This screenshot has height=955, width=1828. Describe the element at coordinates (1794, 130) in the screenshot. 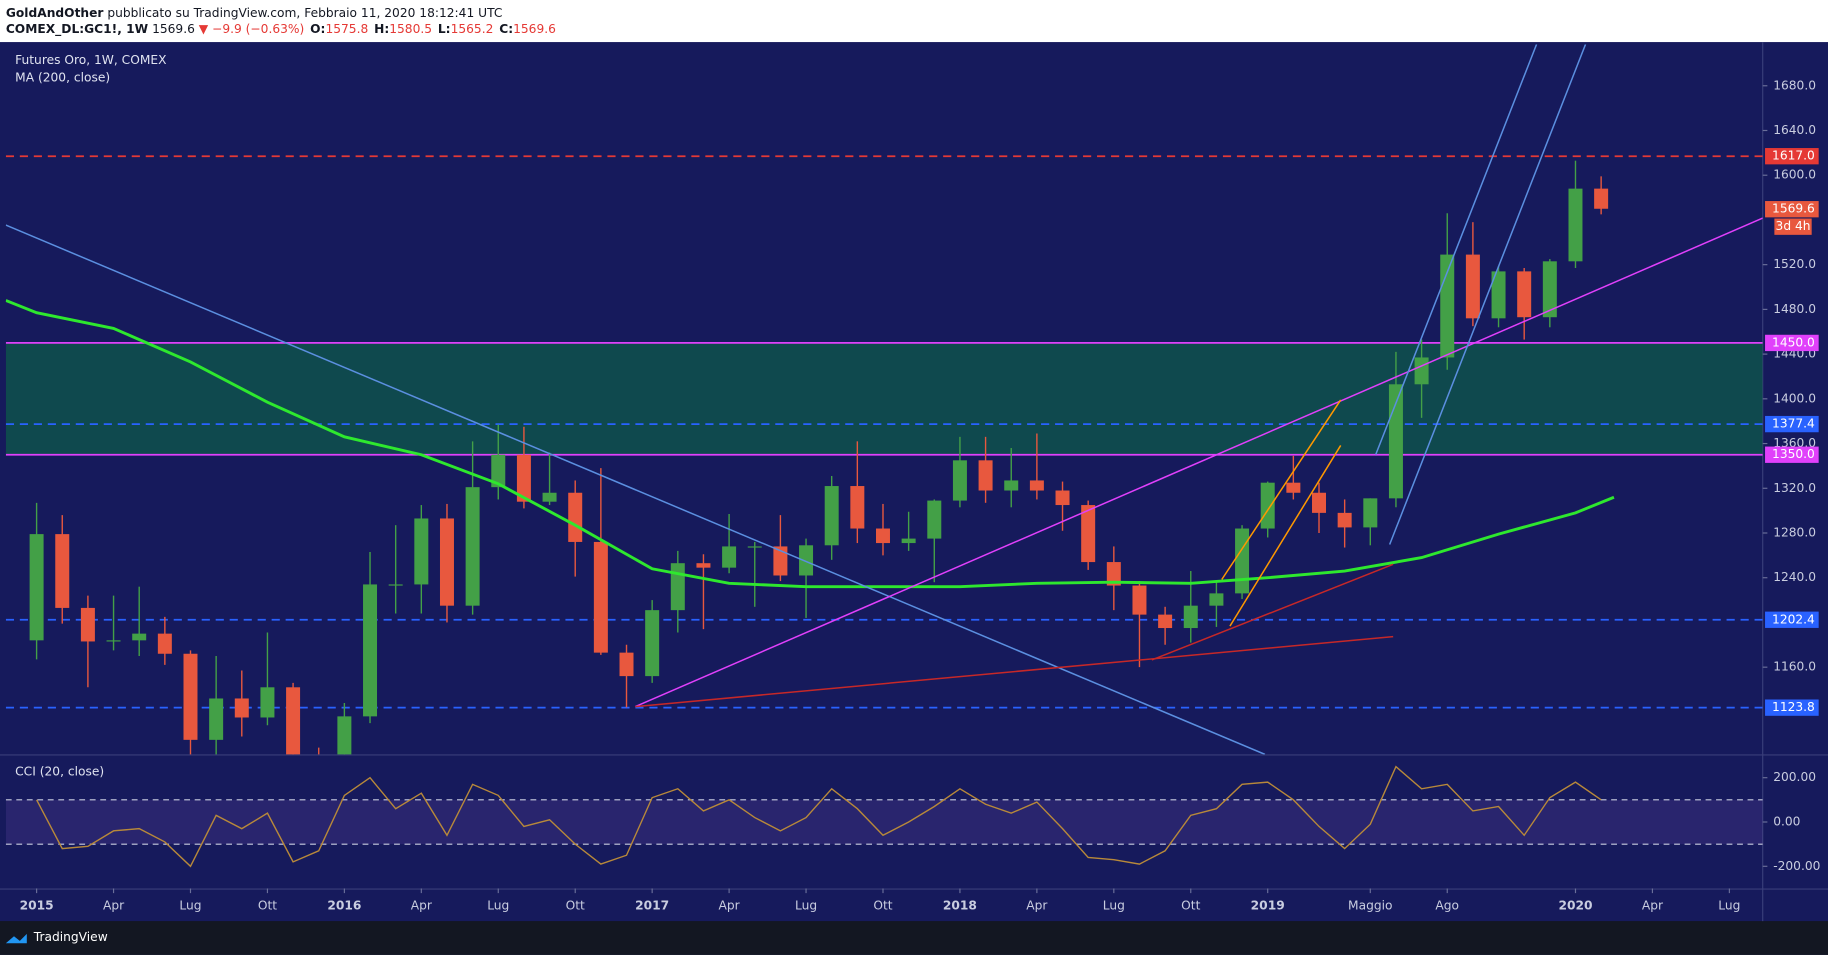

I see `y-tick-label: 1640.0` at that location.